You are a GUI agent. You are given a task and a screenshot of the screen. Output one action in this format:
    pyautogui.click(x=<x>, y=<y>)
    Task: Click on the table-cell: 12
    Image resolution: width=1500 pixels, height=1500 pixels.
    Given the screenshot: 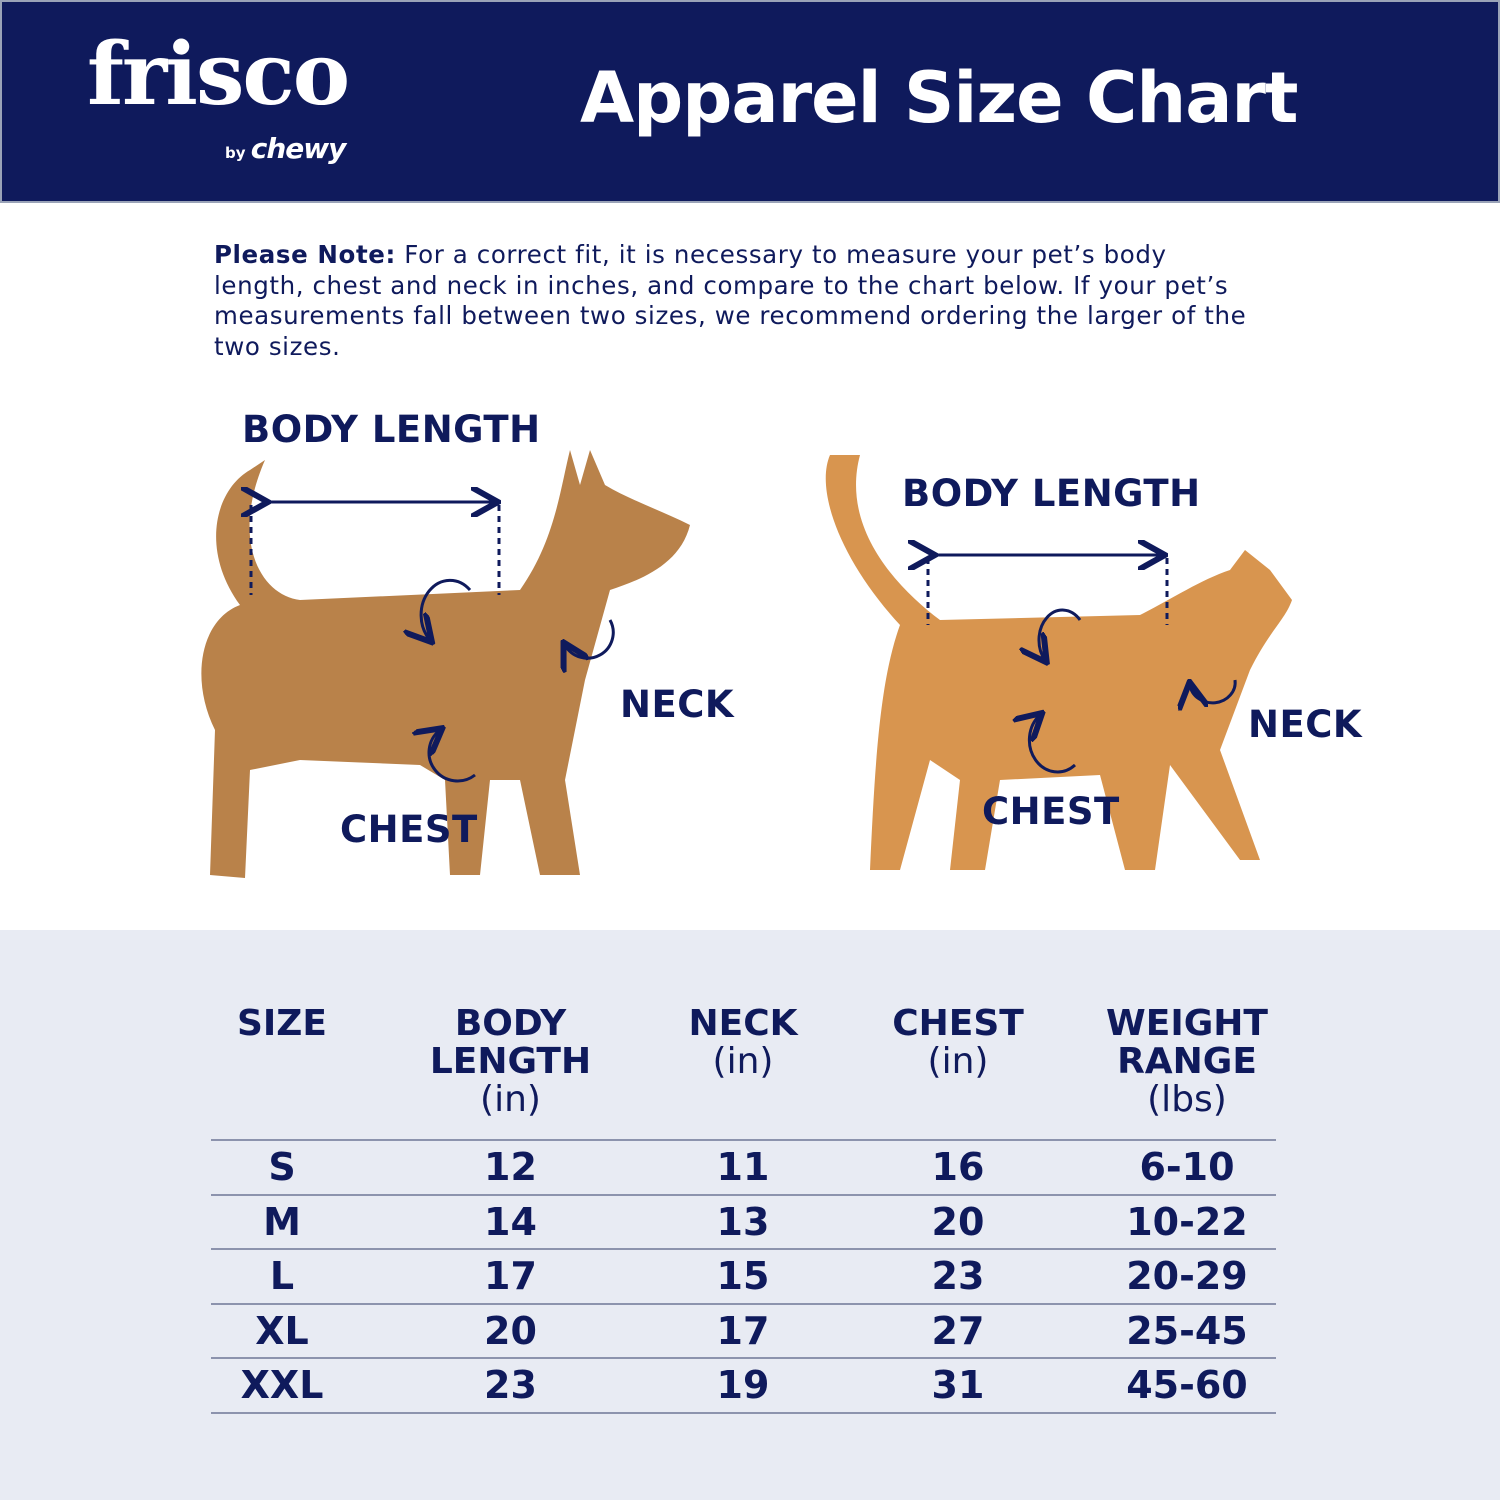 What is the action you would take?
    pyautogui.click(x=510, y=1167)
    